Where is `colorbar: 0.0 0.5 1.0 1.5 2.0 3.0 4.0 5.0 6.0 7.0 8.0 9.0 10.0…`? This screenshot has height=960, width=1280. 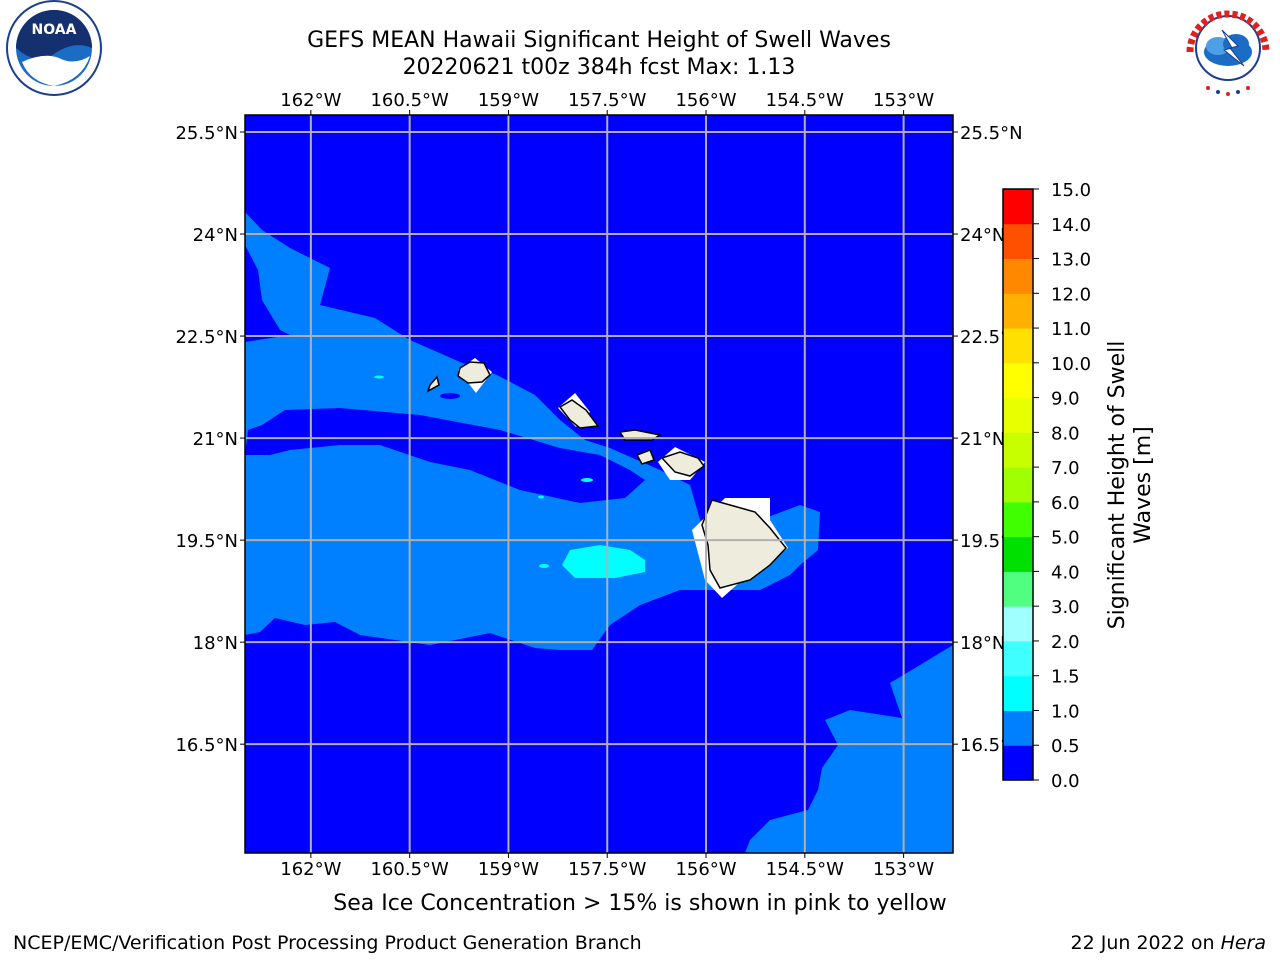 colorbar: 0.0 0.5 1.0 1.5 2.0 3.0 4.0 5.0 6.0 7.0 8.0 9.0 10.0… is located at coordinates (1046, 486).